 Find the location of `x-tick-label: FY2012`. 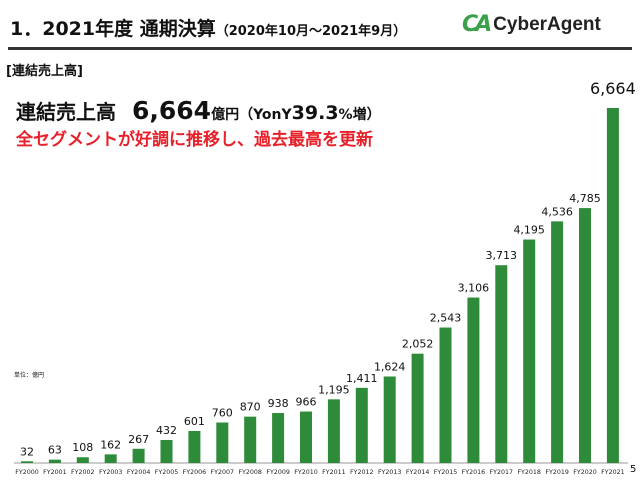

x-tick-label: FY2012 is located at coordinates (362, 472).